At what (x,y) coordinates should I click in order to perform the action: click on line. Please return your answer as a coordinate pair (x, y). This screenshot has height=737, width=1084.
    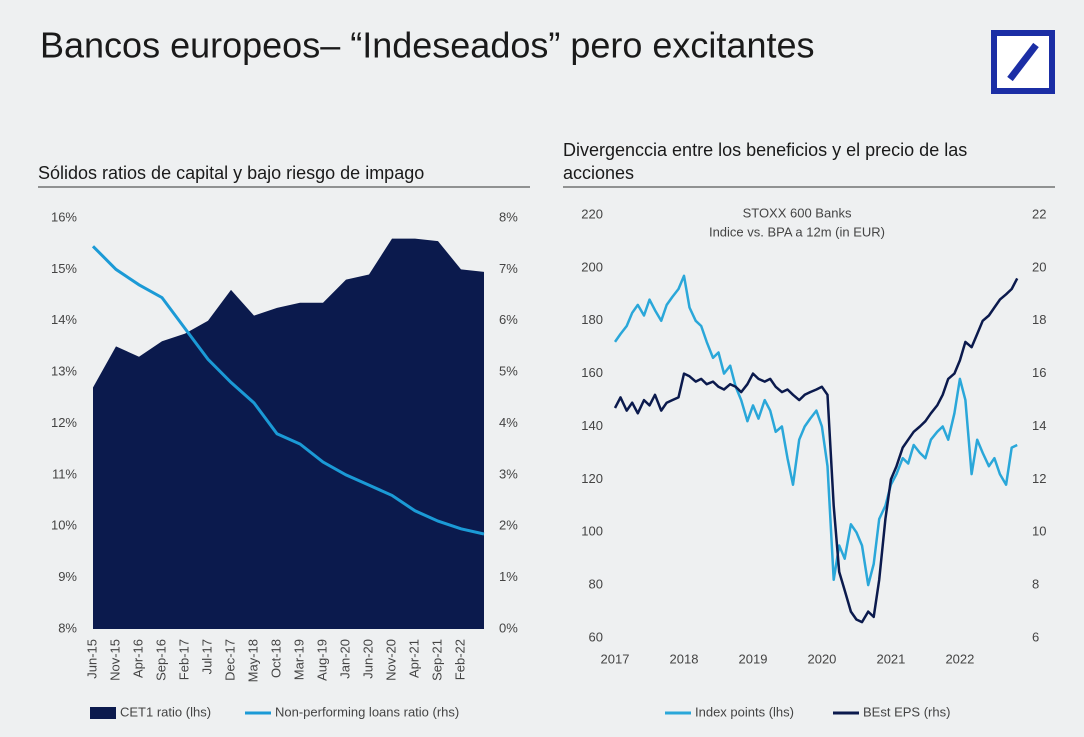
    Looking at the image, I should click on (288, 390).